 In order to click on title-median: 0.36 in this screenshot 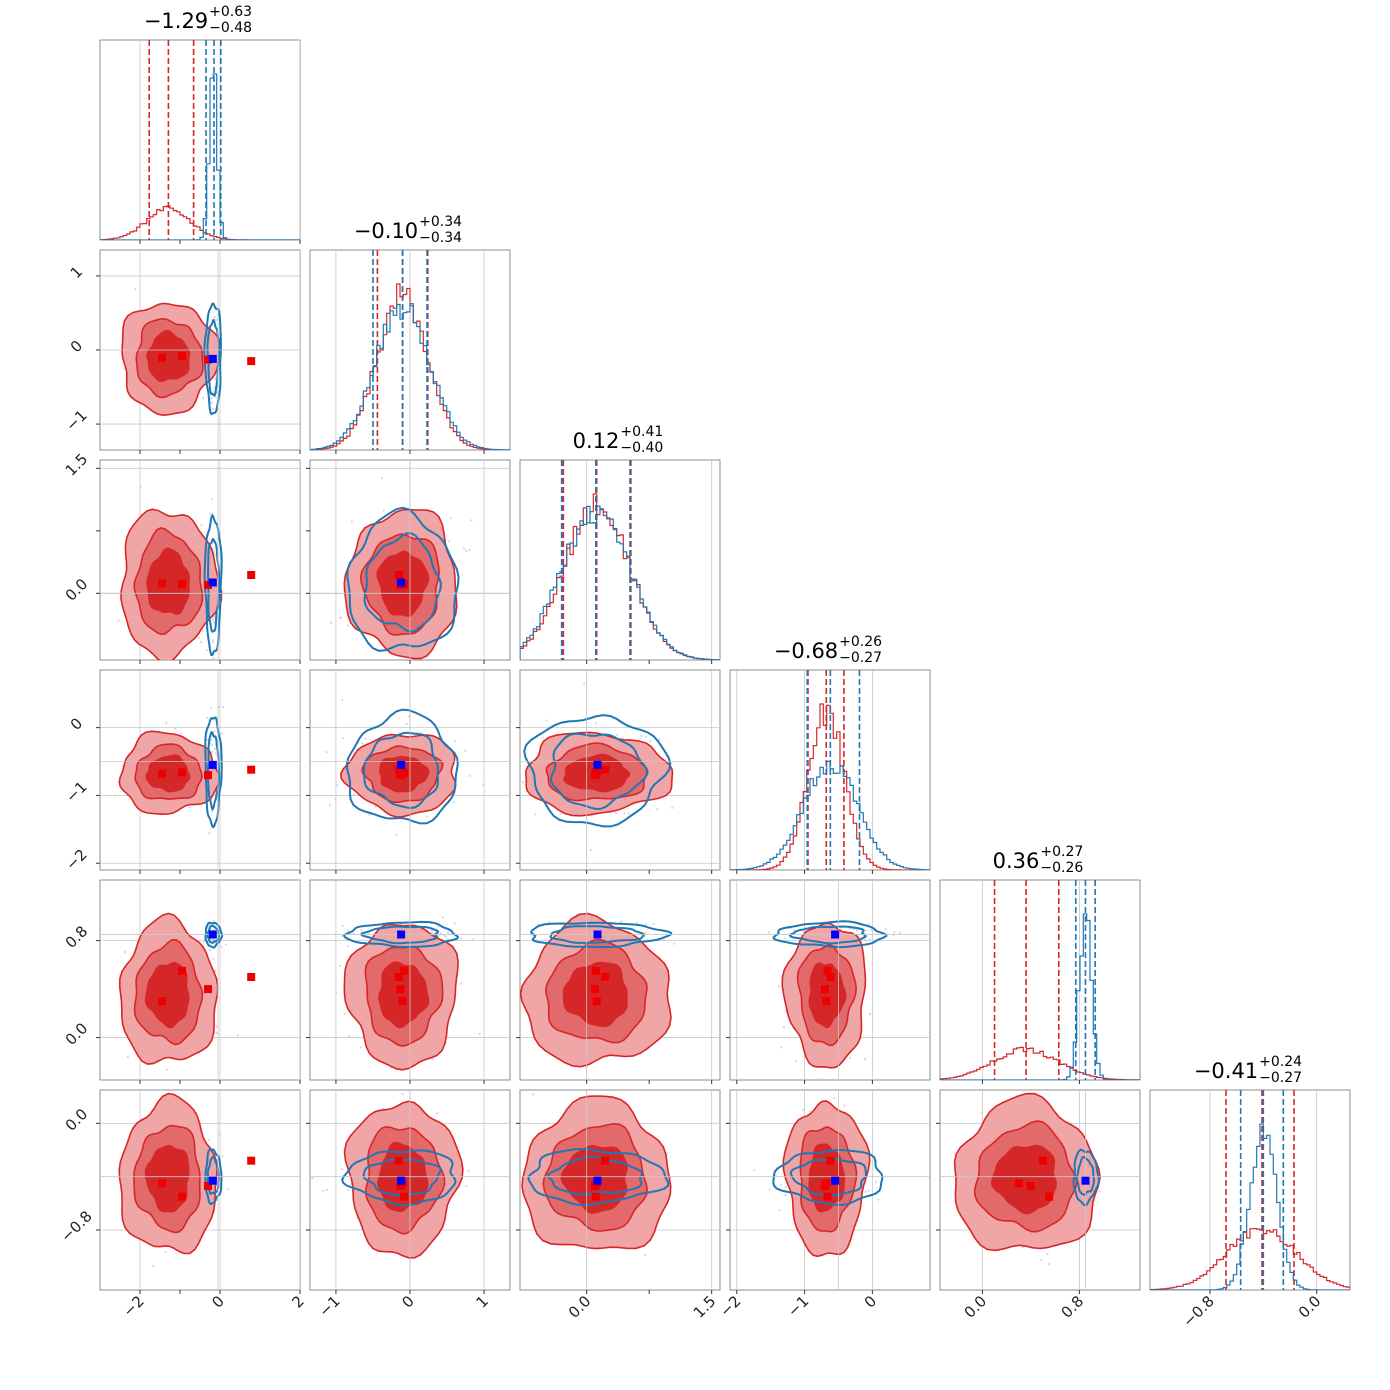, I will do `click(1016, 861)`.